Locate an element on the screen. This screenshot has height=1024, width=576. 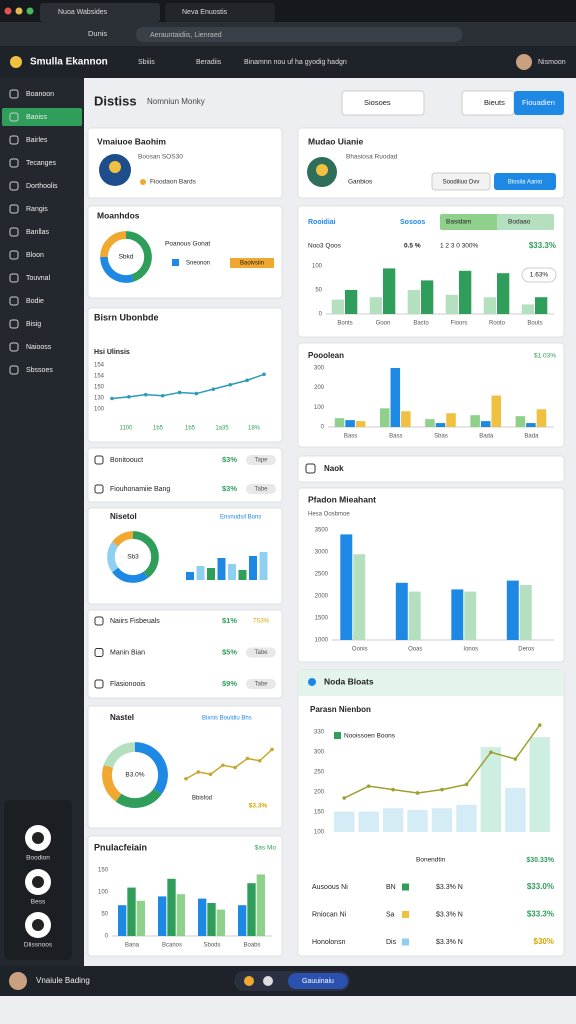
chip-active is located at coordinates (318, 981).